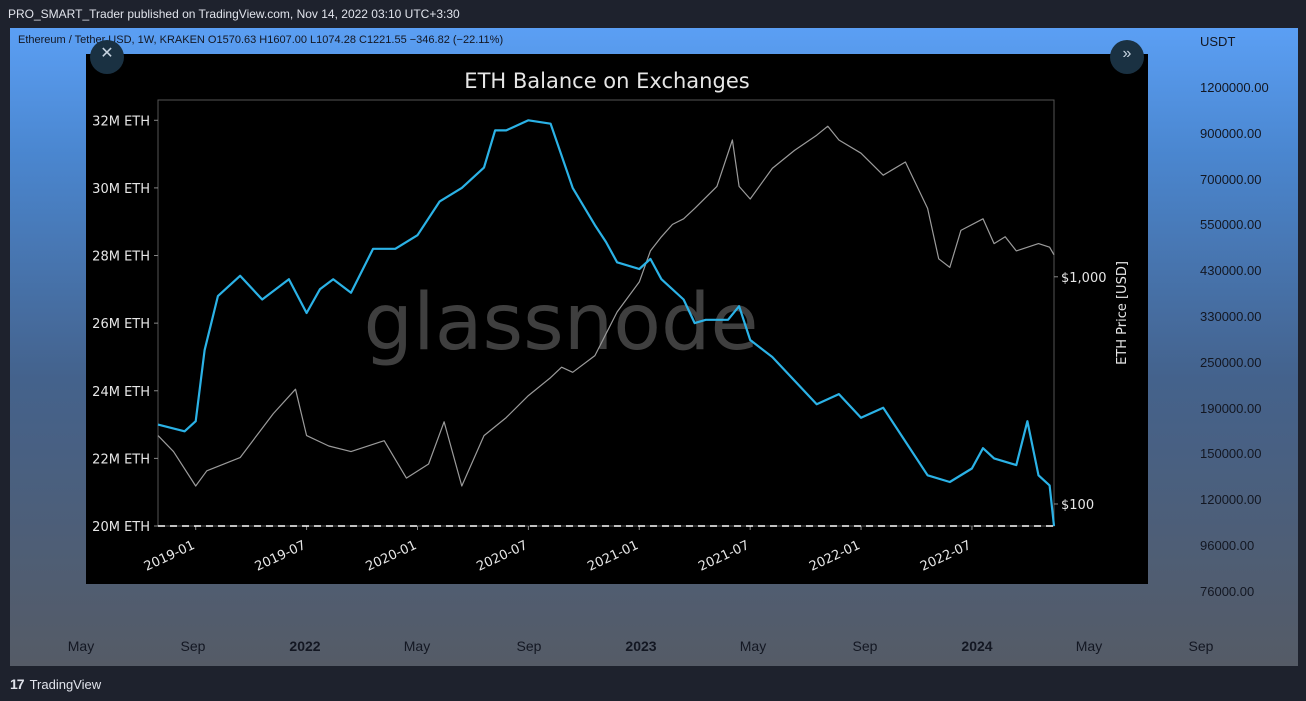  What do you see at coordinates (613, 556) in the screenshot?
I see `x-tick-label: 2021-01` at bounding box center [613, 556].